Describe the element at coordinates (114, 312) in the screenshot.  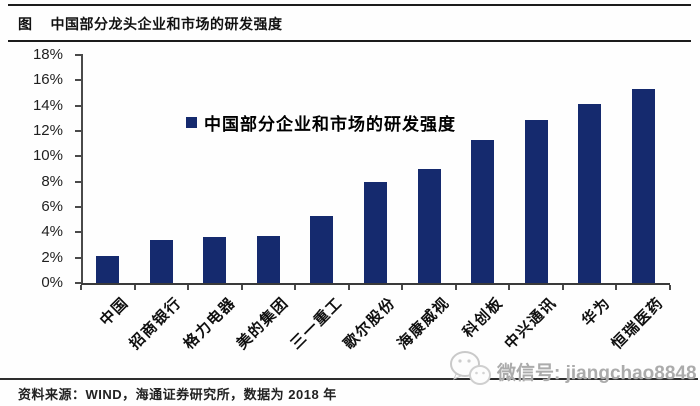
I see `x-axis-label: 中国` at that location.